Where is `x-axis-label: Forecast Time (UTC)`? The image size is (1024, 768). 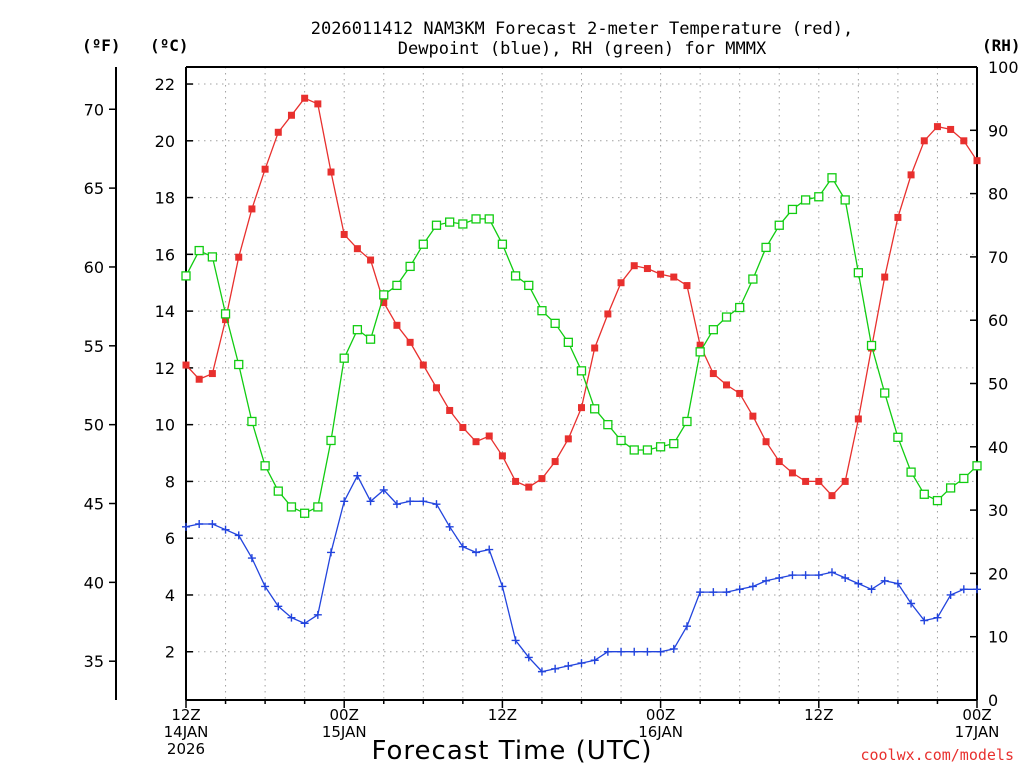
x-axis-label: Forecast Time (UTC) is located at coordinates (511, 751).